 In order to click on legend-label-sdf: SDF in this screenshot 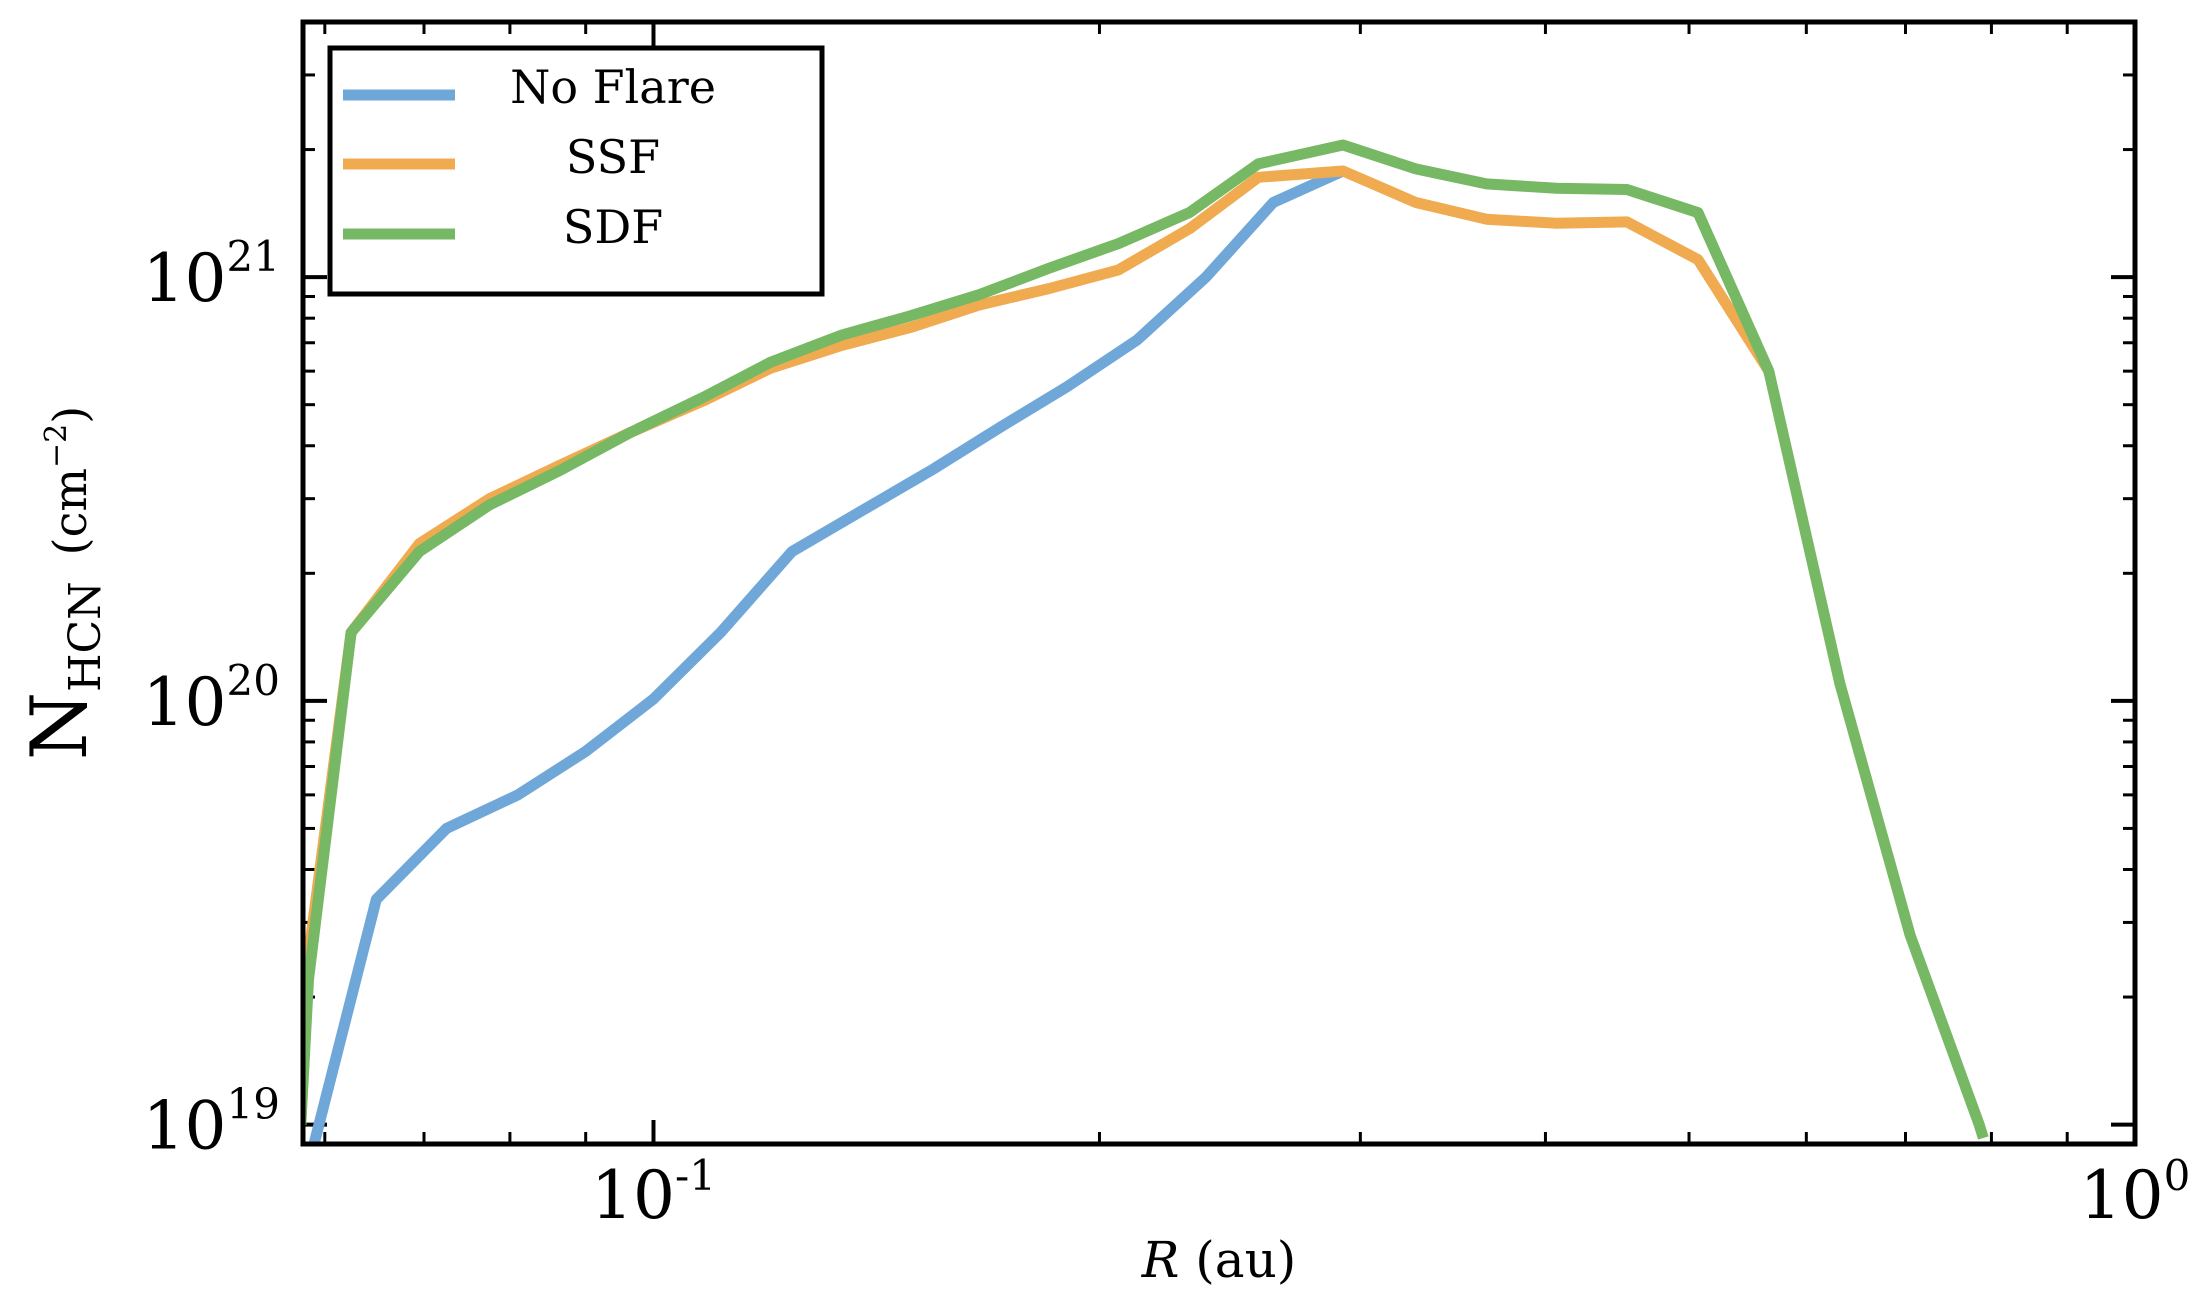, I will do `click(613, 227)`.